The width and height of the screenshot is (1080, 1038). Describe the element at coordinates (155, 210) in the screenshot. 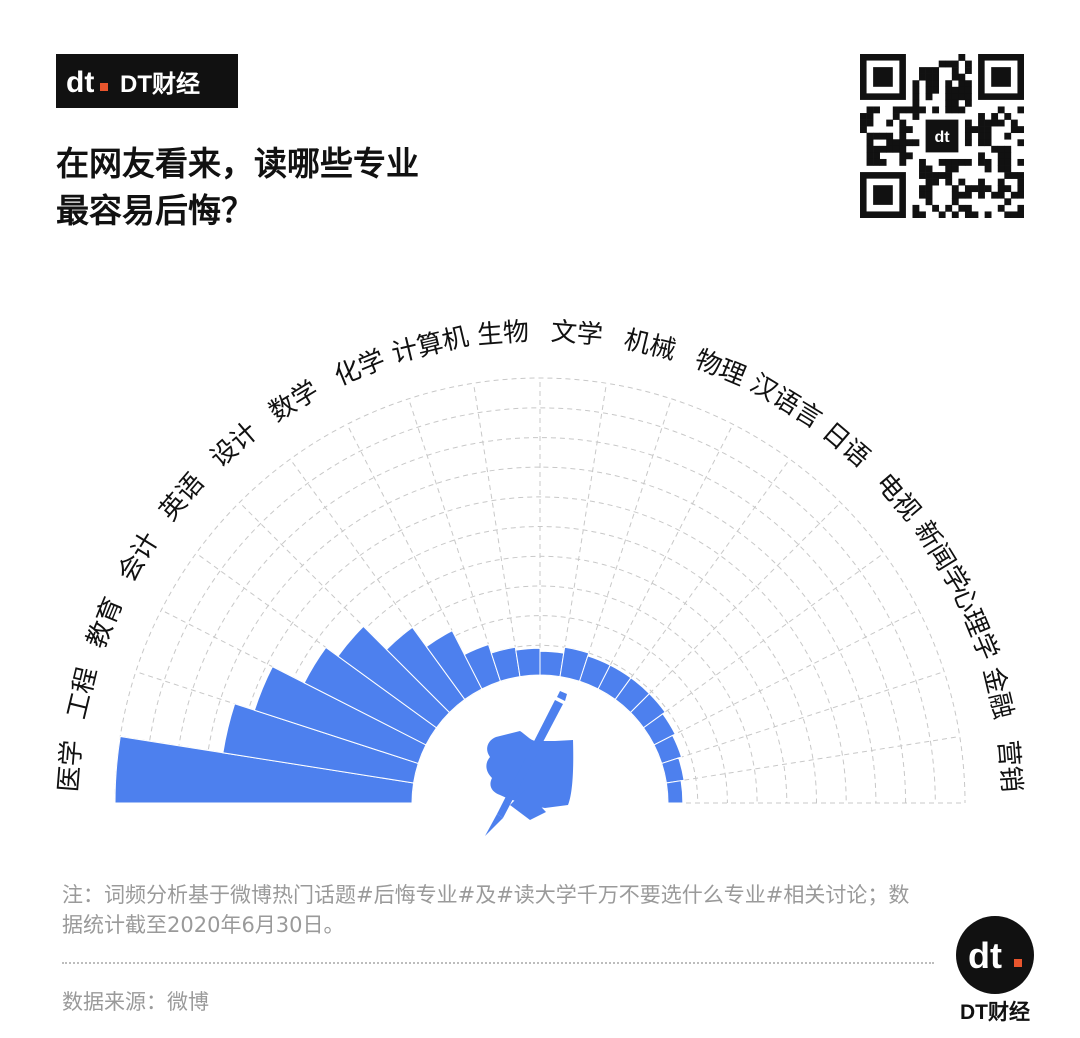

I see `title-line-2: 最容易后悔？` at that location.